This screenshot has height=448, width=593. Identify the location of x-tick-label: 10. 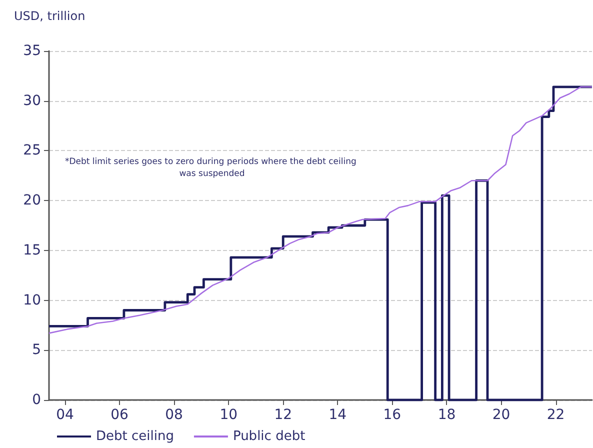
(229, 415).